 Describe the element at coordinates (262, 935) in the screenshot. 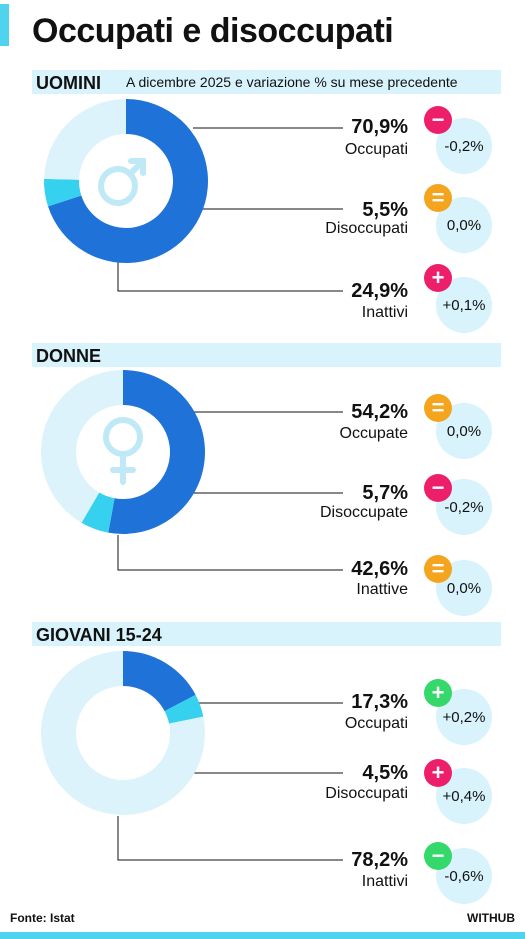

I see `footer-bar` at that location.